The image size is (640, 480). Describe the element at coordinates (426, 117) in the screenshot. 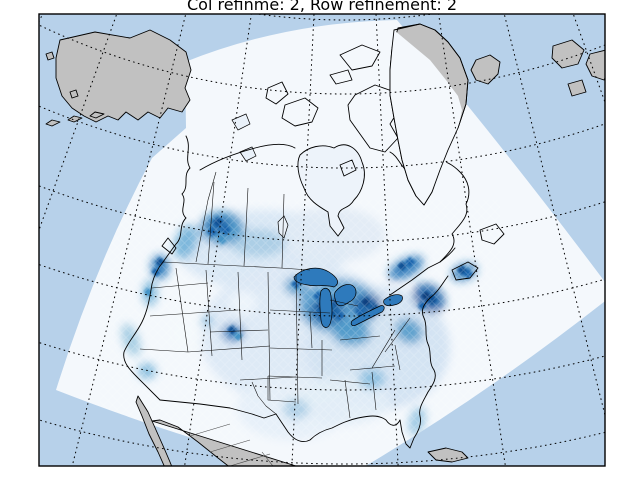

I see `greenland-in-domain` at that location.